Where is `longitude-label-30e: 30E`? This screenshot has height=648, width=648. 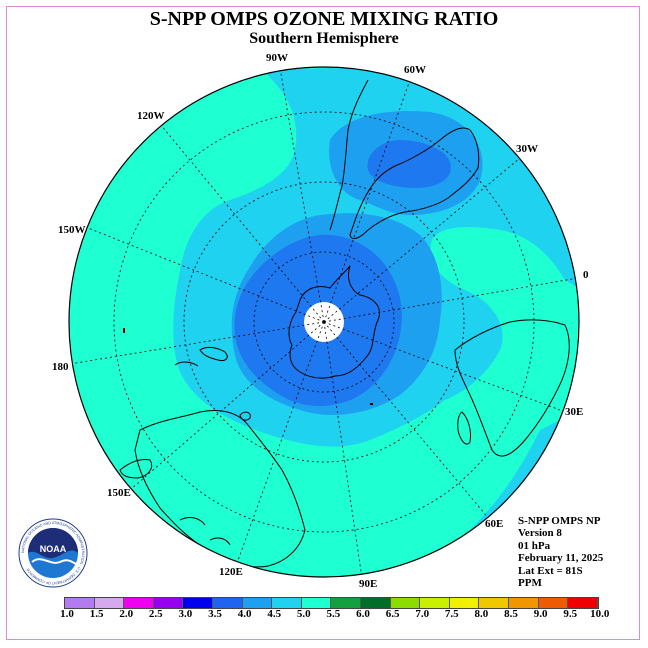 longitude-label-30e: 30E is located at coordinates (574, 412).